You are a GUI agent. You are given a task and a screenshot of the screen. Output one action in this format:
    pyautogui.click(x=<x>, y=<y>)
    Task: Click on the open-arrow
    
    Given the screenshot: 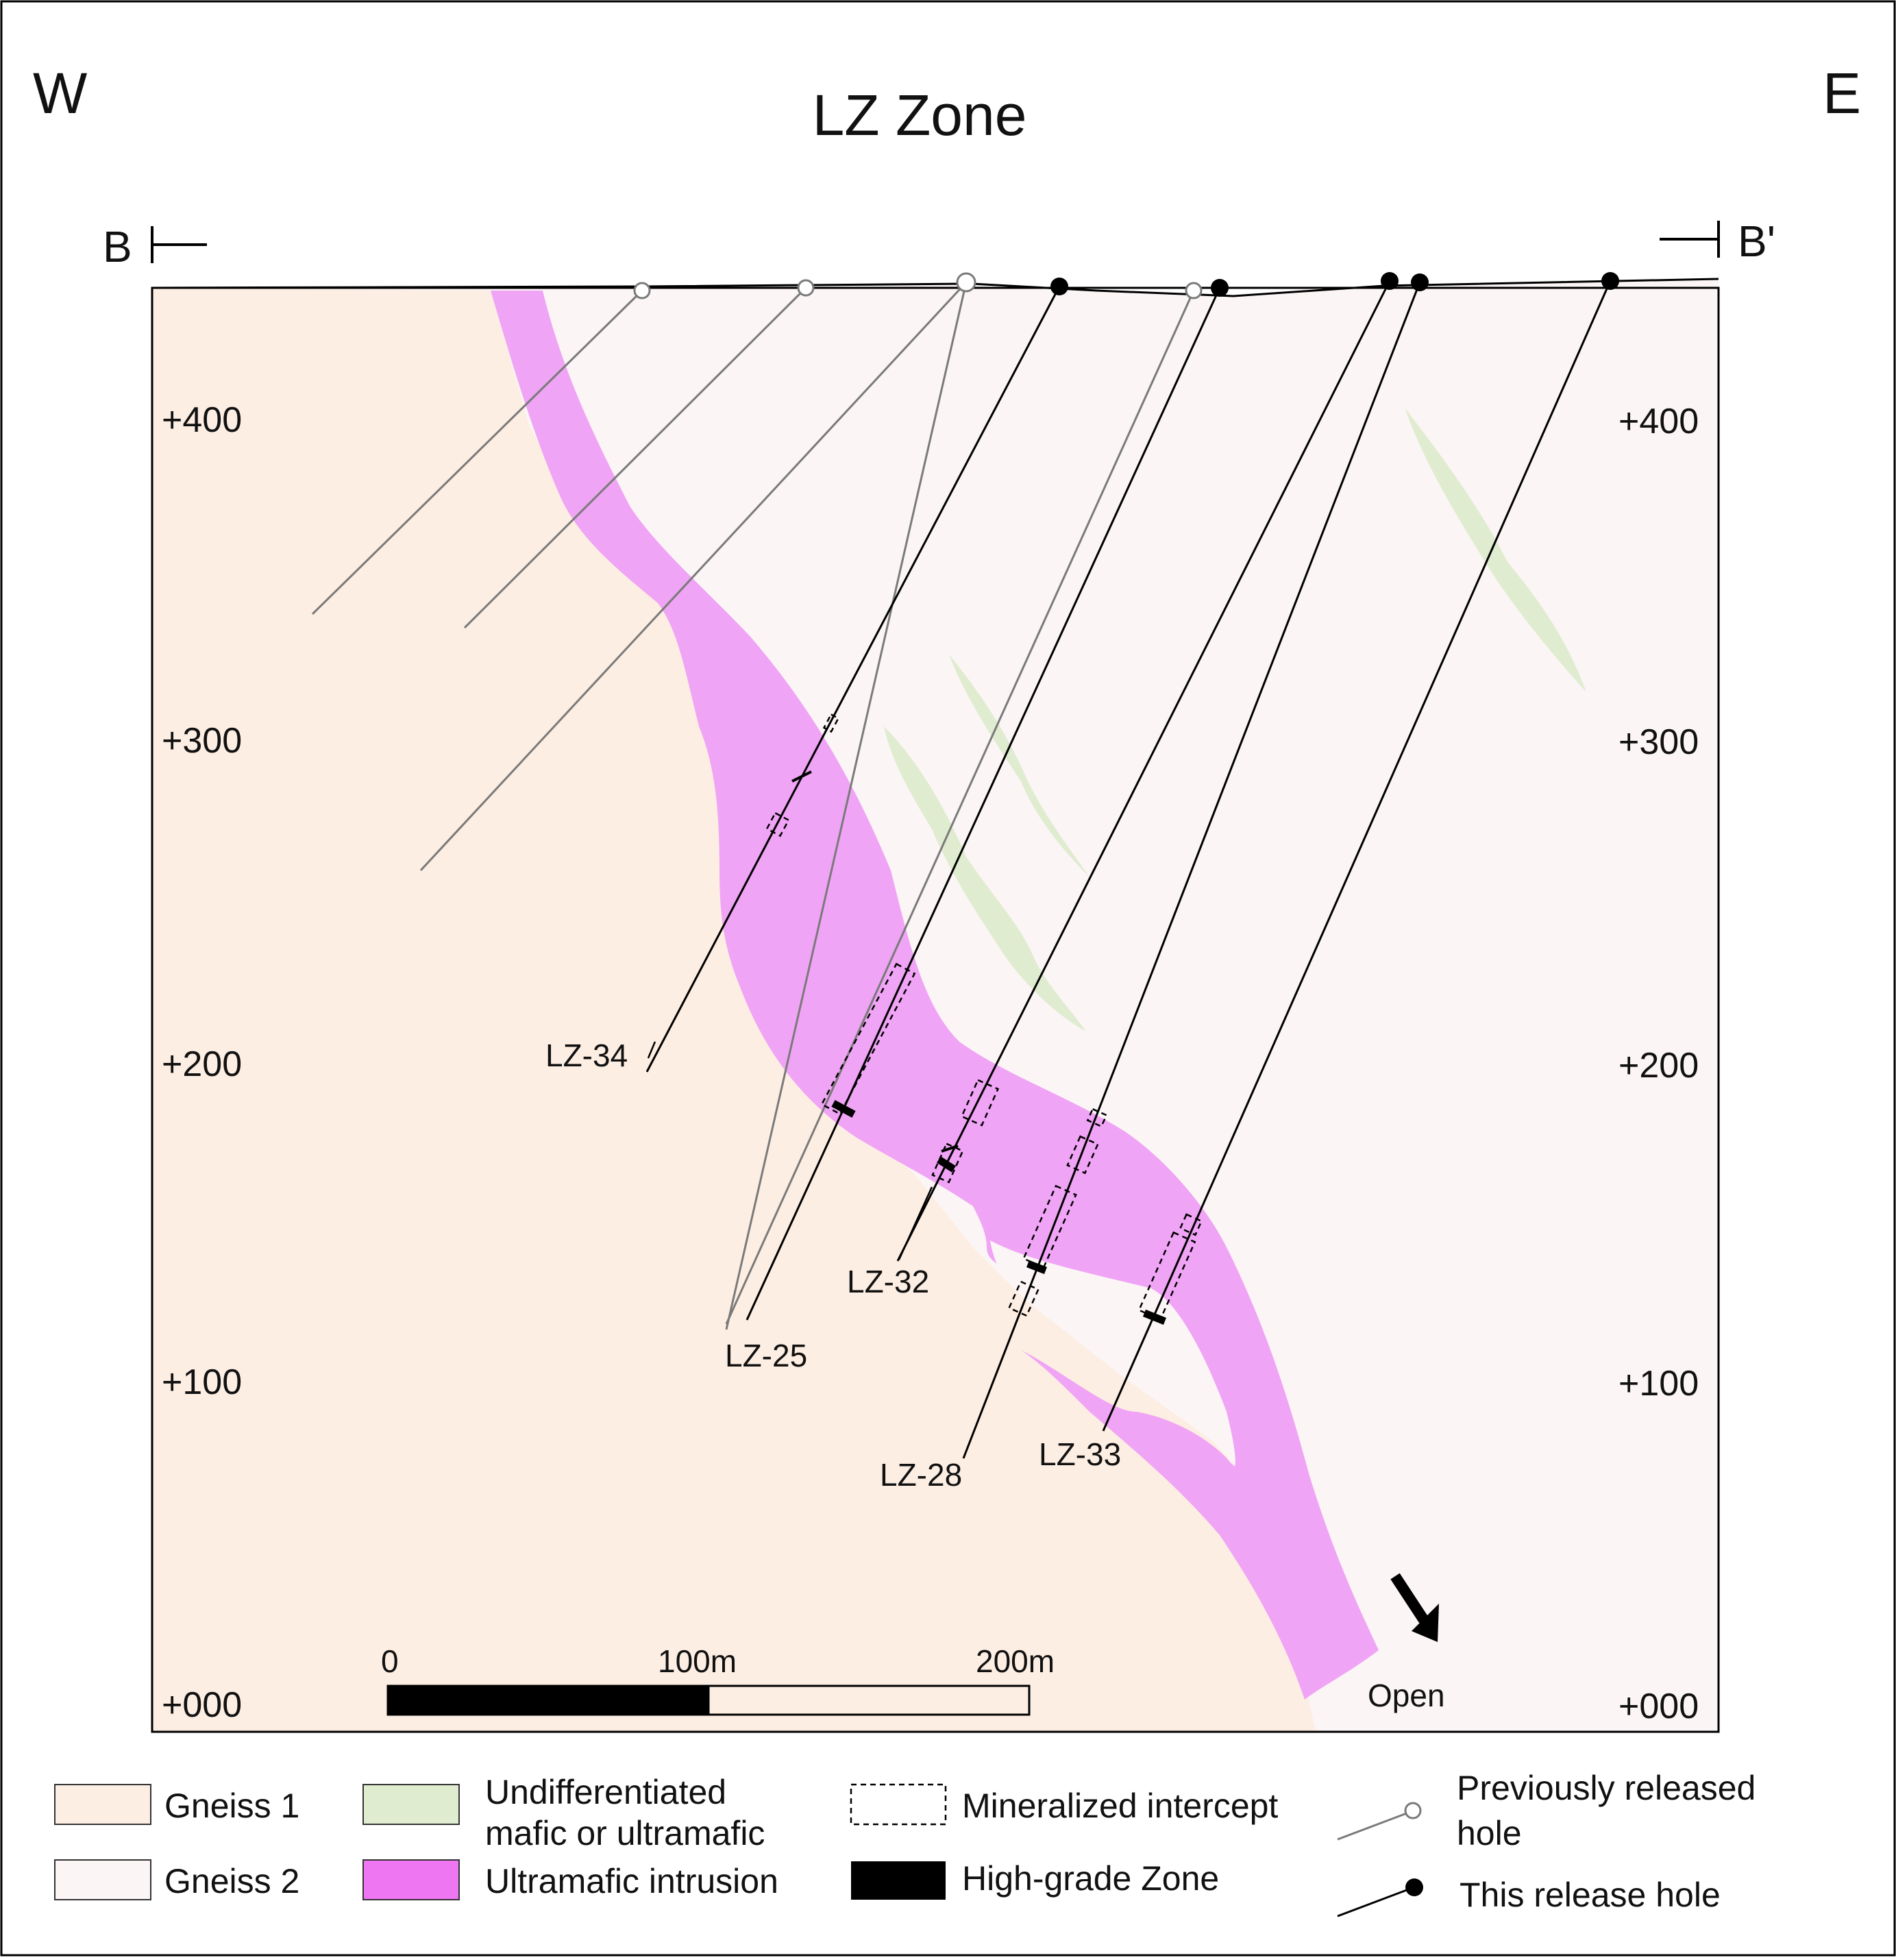 What is the action you would take?
    pyautogui.click(x=1415, y=1607)
    